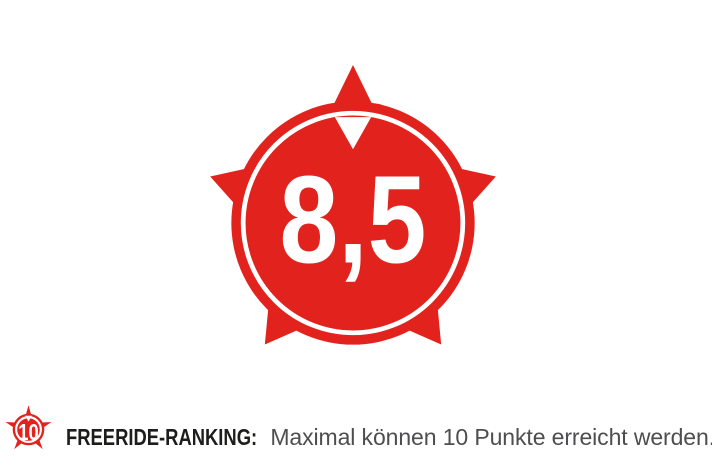  I want to click on rating-score: 8,5, so click(353, 220).